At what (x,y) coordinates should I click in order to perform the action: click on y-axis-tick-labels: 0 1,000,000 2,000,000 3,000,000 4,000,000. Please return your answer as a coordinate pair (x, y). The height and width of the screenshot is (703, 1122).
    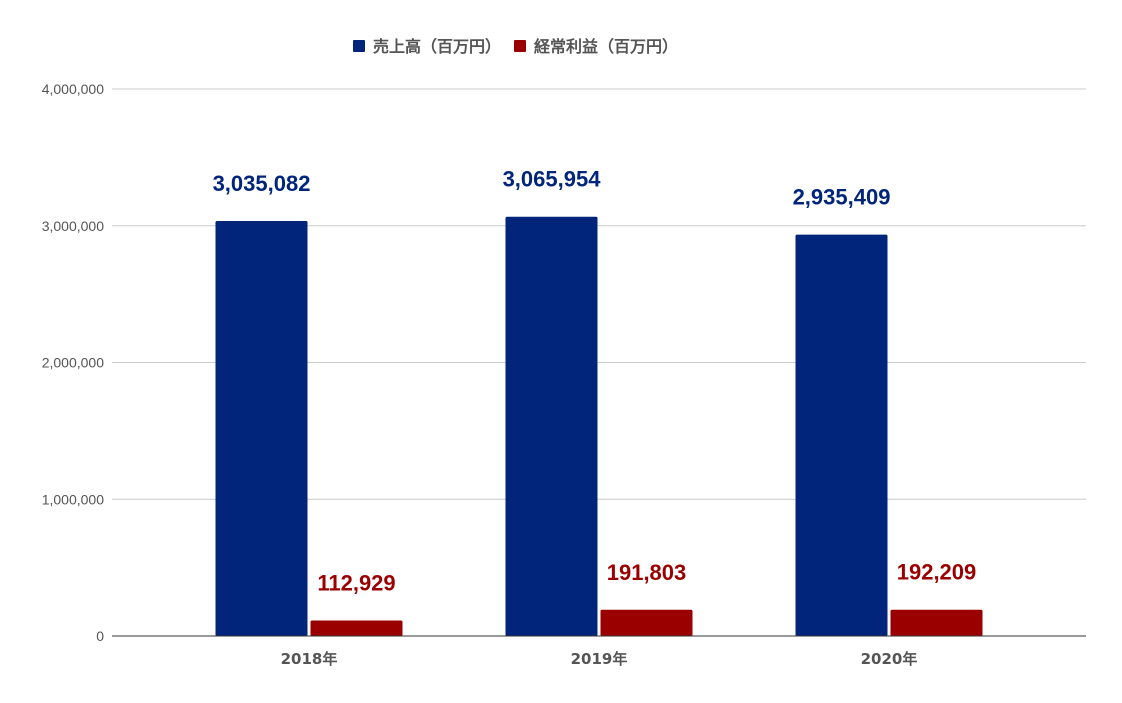
    Looking at the image, I should click on (73, 362).